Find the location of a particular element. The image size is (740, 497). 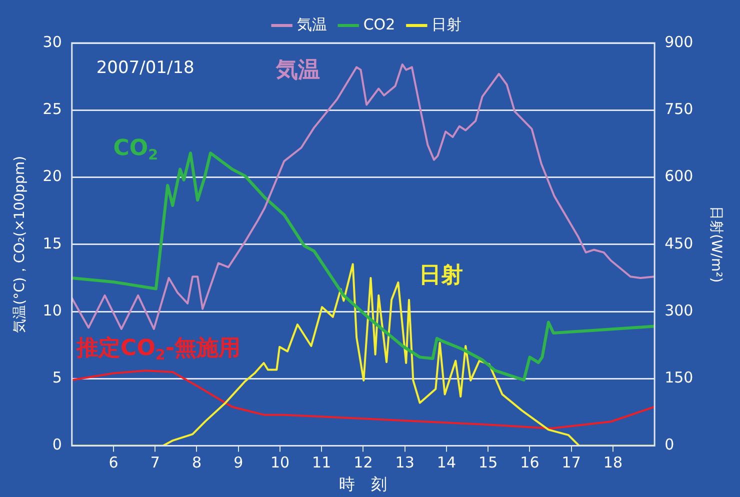

y-tick-label: 20 is located at coordinates (52, 176).